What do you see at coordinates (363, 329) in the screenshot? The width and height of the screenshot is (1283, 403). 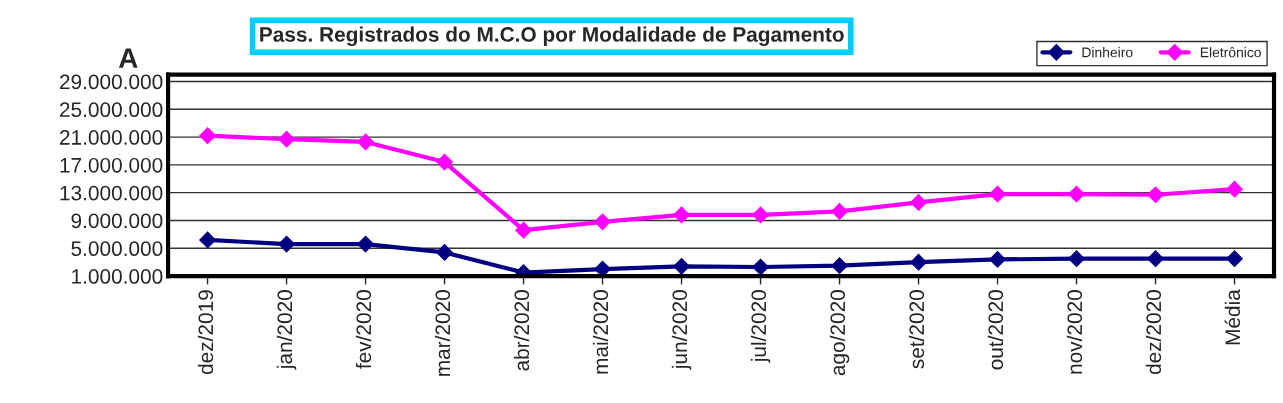 I see `x-tick-label: fev/2020` at bounding box center [363, 329].